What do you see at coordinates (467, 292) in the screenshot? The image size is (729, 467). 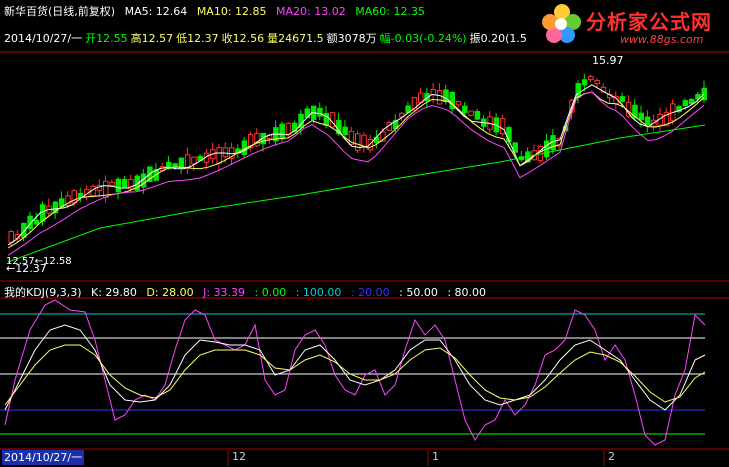 I see `kdj-l80-value: : 80.00` at bounding box center [467, 292].